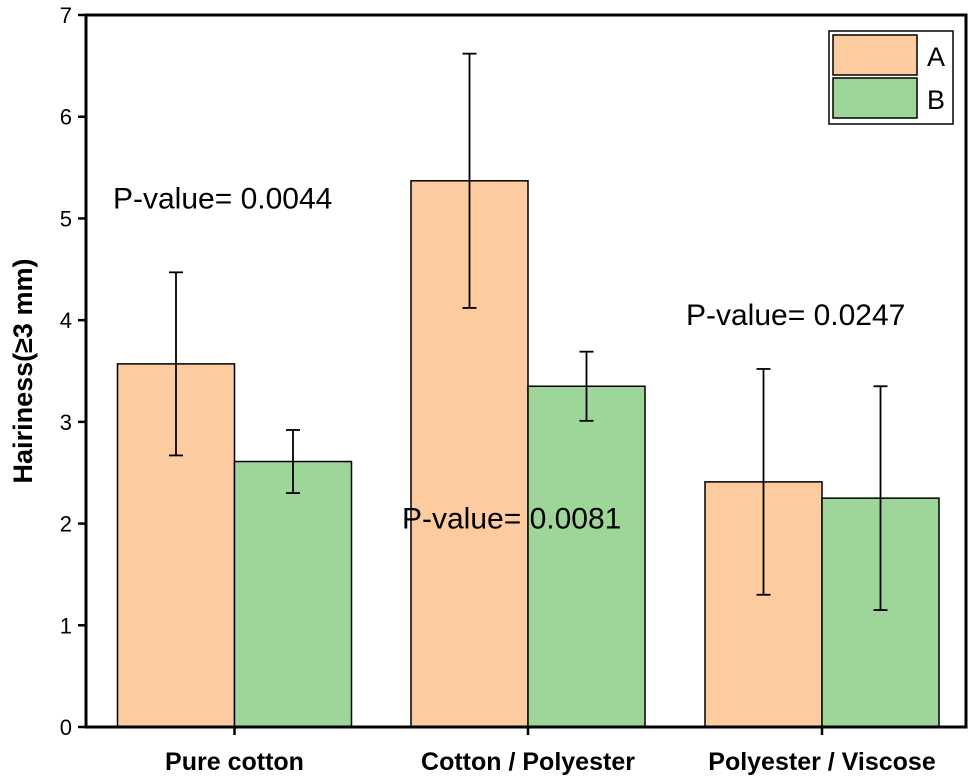 This screenshot has width=975, height=782. Describe the element at coordinates (936, 100) in the screenshot. I see `legend-label: B` at that location.